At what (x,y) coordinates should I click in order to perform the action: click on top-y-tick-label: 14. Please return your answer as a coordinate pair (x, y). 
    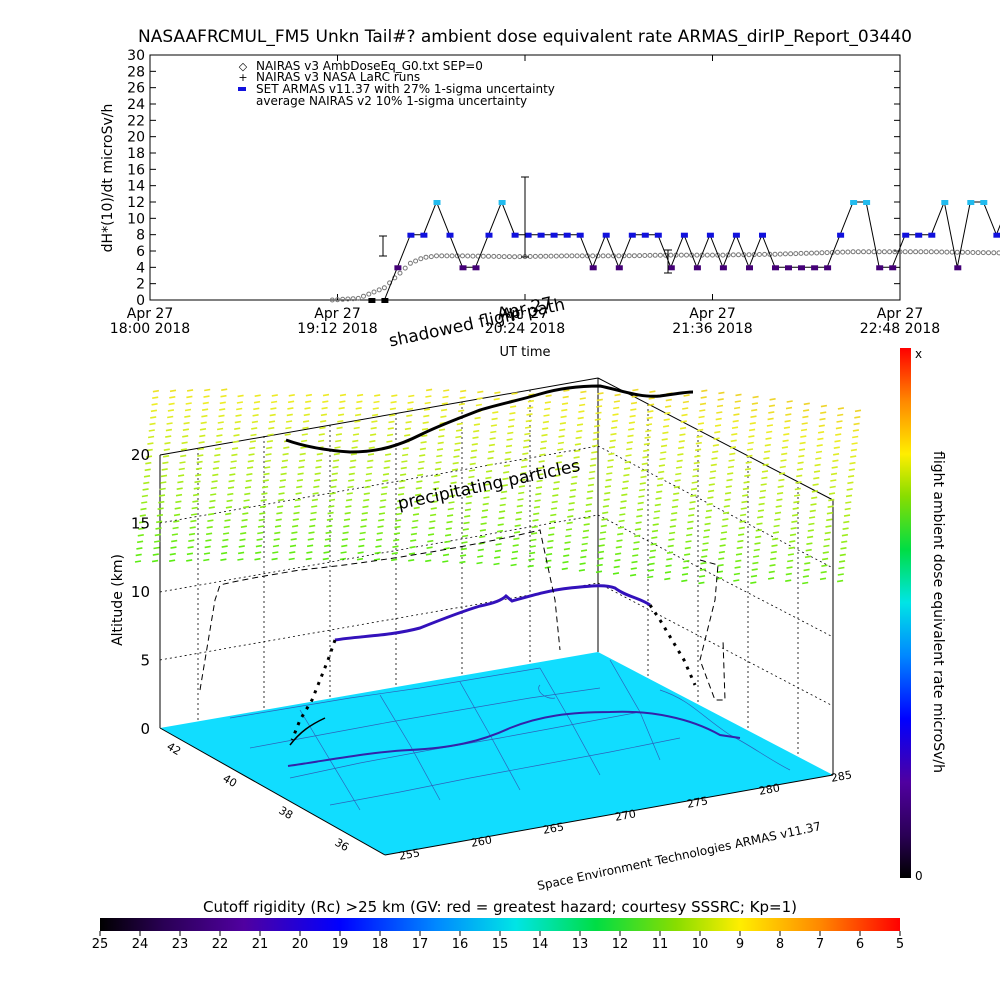
    Looking at the image, I should click on (136, 187).